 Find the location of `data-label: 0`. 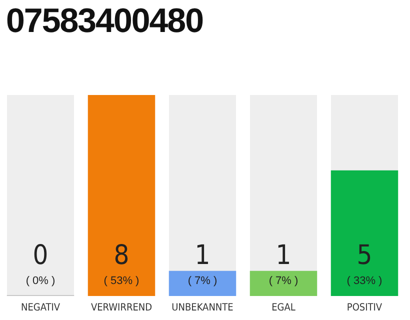

data-label: 0 is located at coordinates (40, 255).